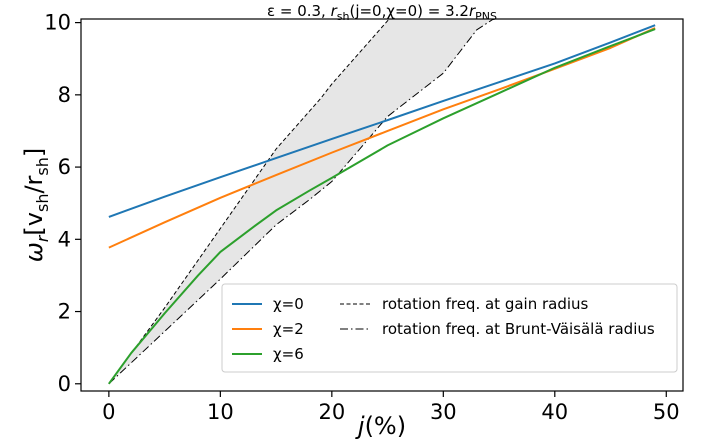 The image size is (707, 443). I want to click on y-tick-label: 4, so click(64, 239).